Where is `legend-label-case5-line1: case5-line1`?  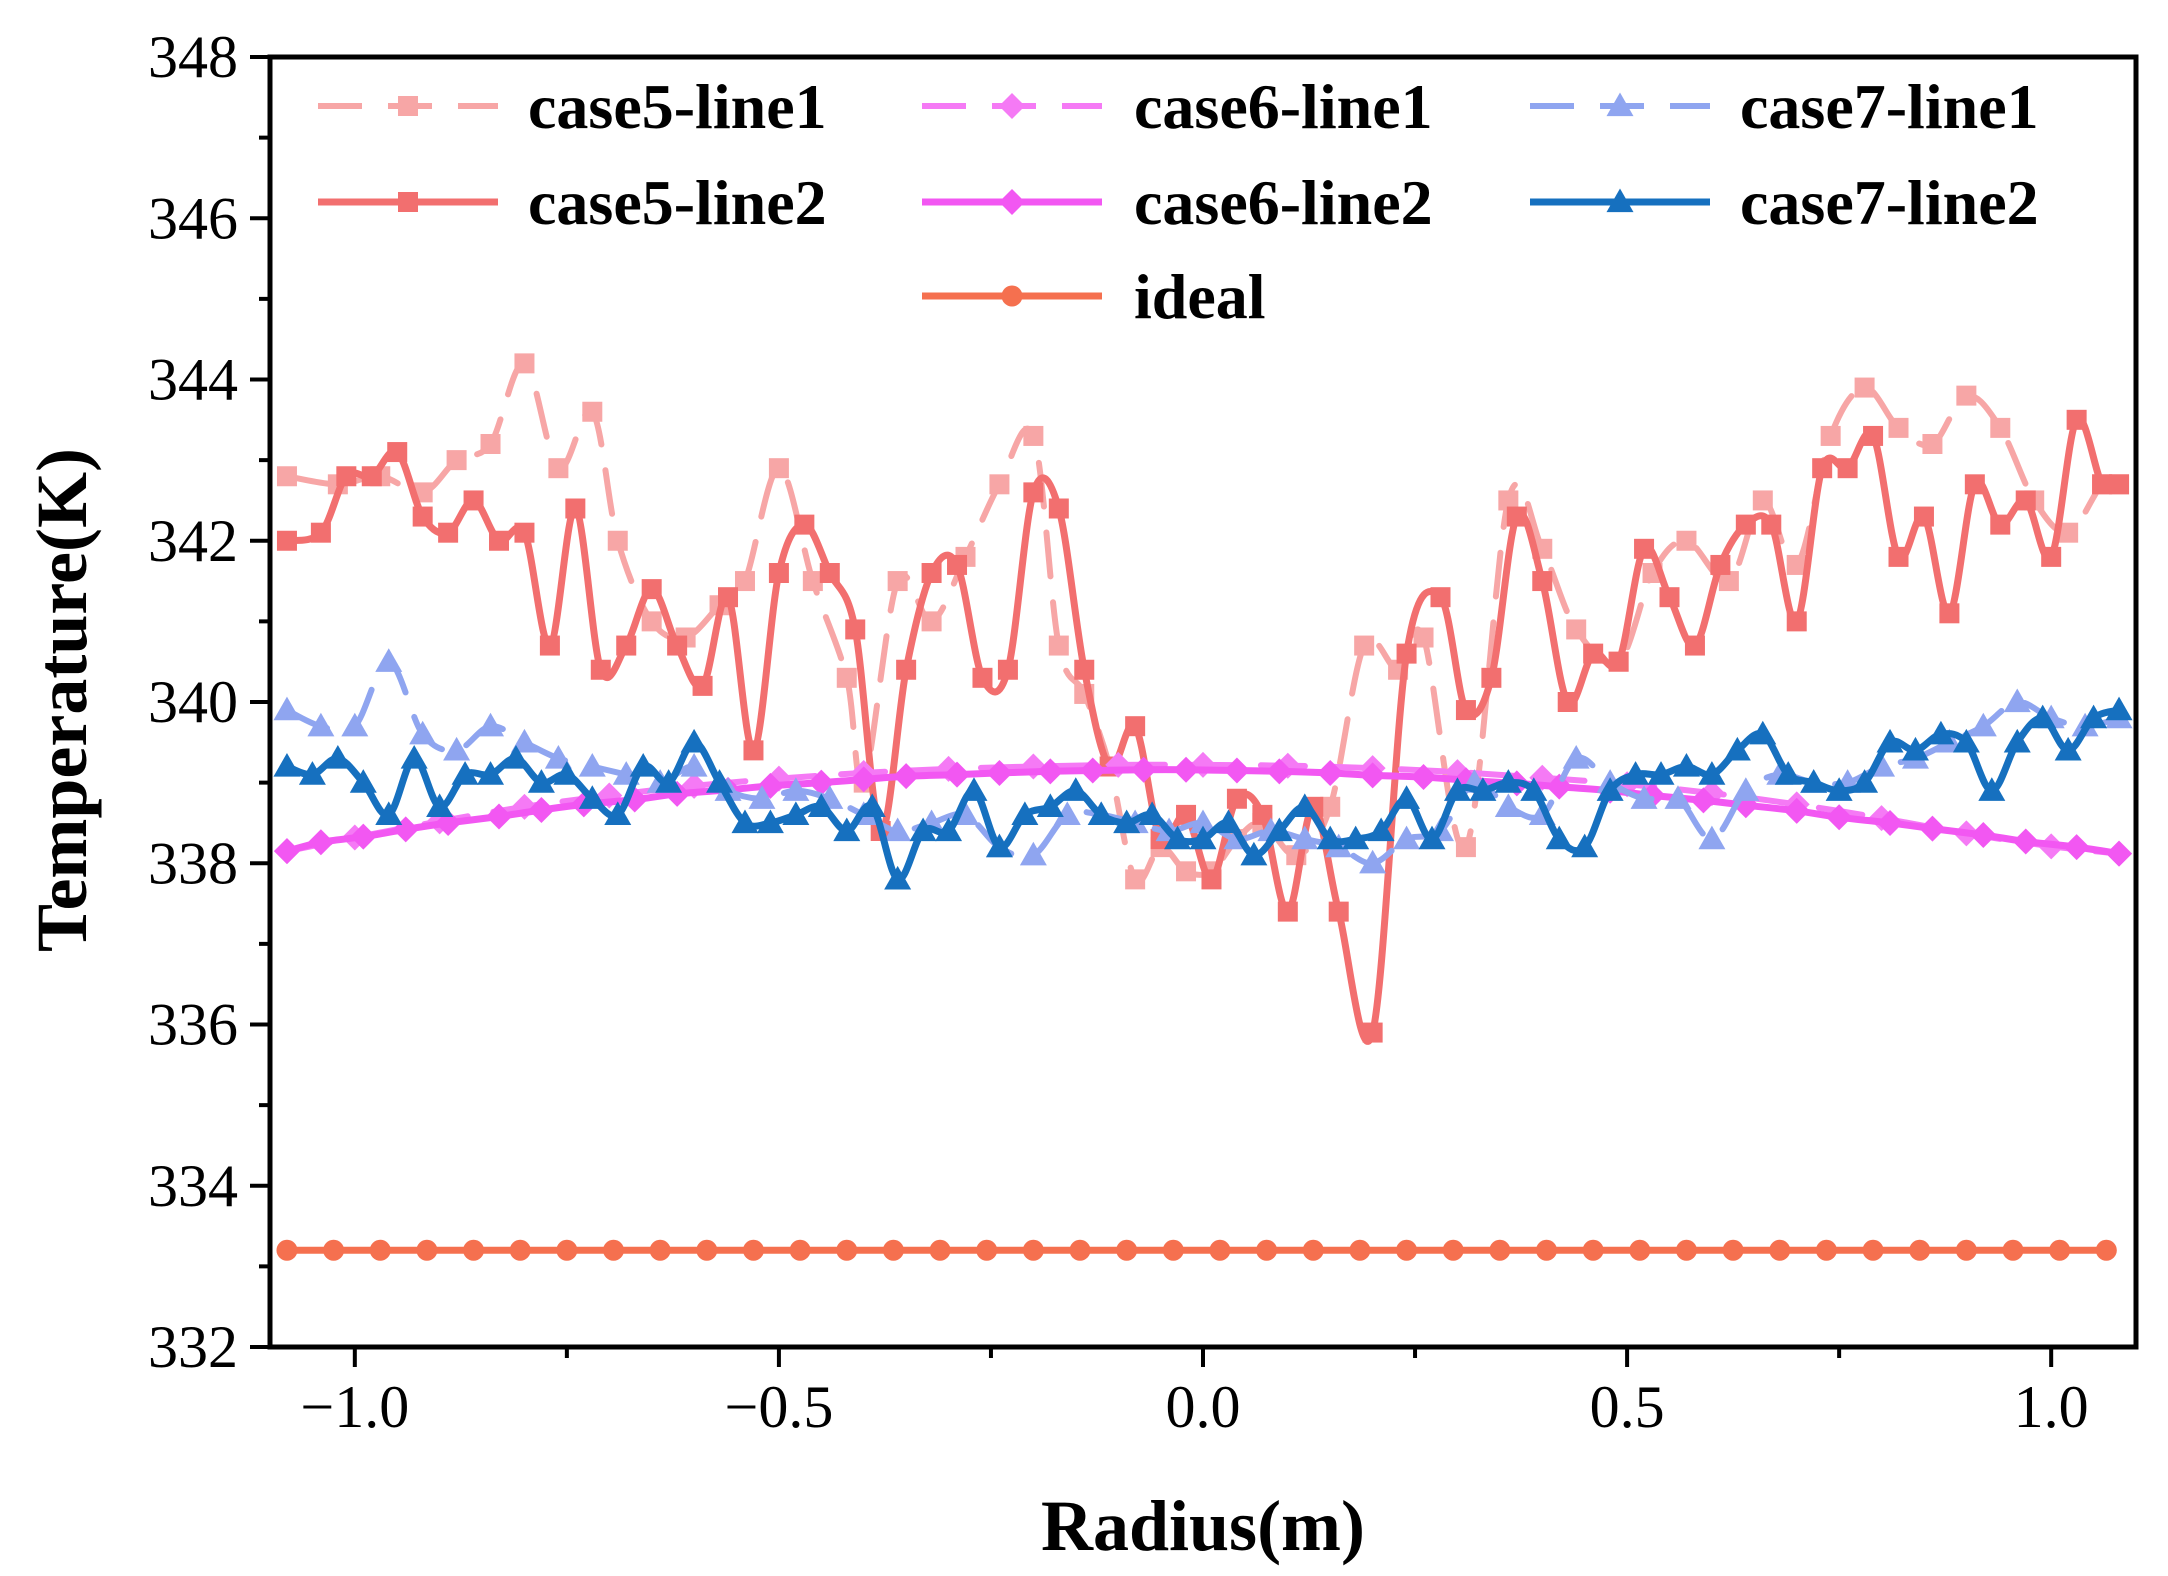
legend-label-case5-line1: case5-line1 is located at coordinates (677, 106).